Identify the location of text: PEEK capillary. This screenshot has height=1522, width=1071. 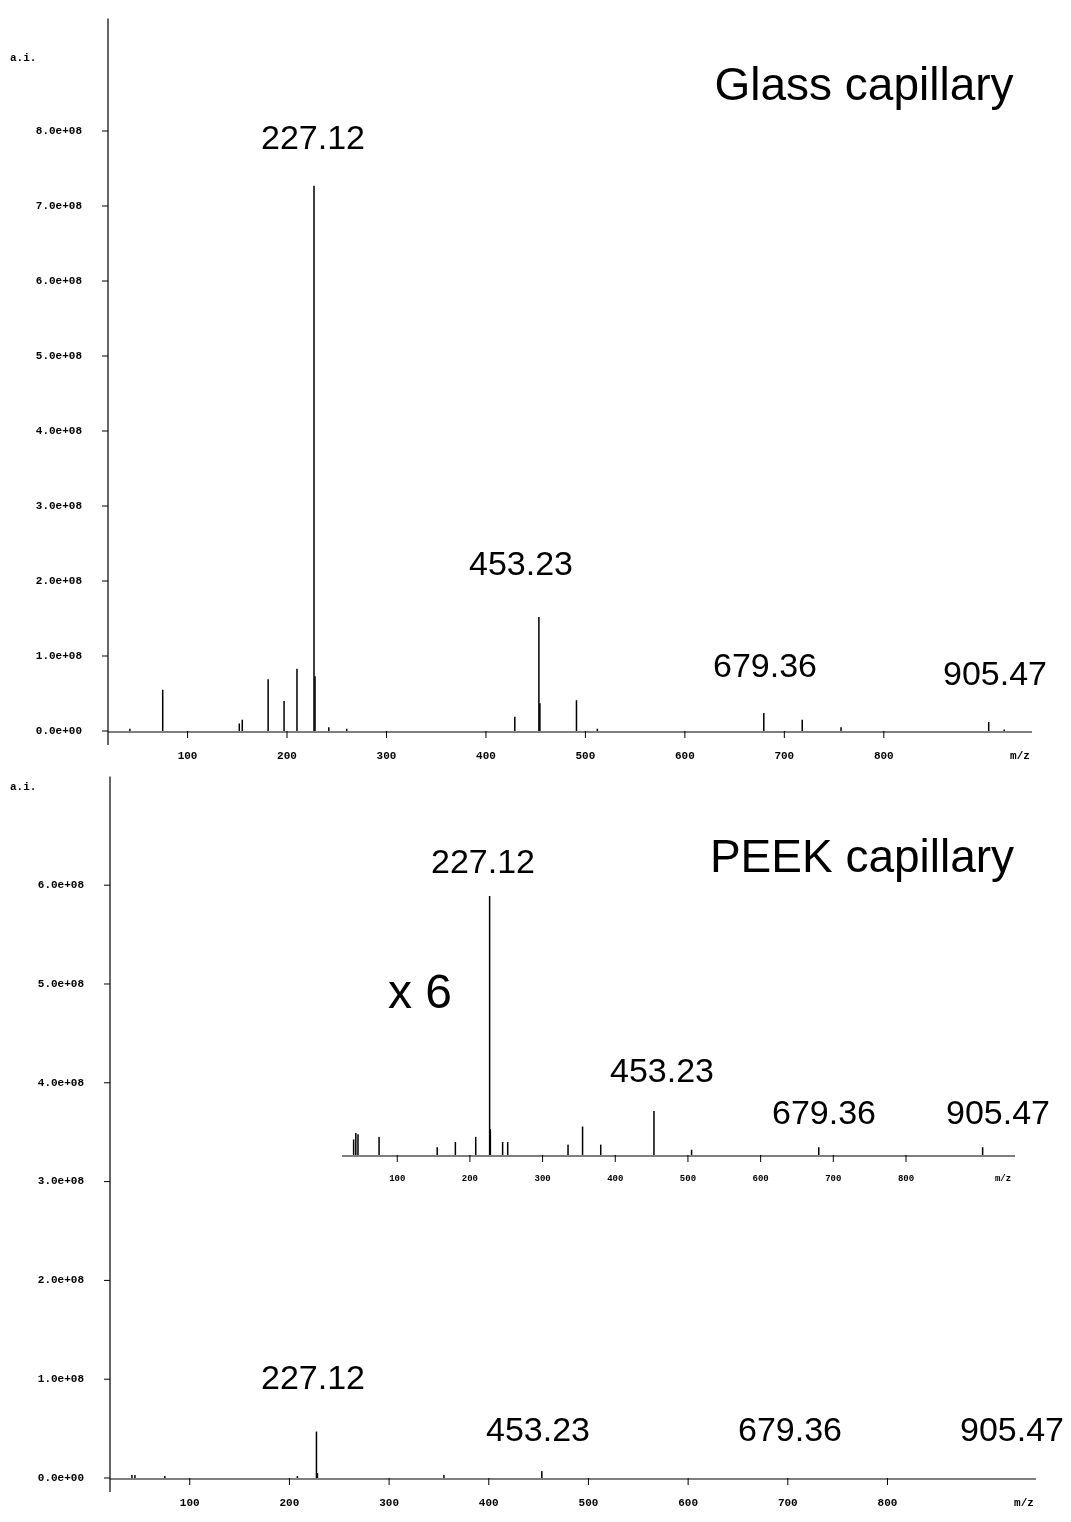
(862, 856).